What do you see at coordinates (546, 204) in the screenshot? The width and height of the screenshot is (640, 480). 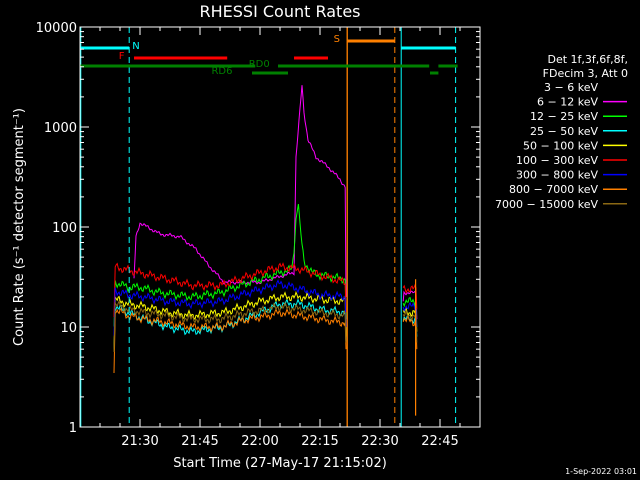 I see `legend-entry-label: 7000 − 15000 keV` at bounding box center [546, 204].